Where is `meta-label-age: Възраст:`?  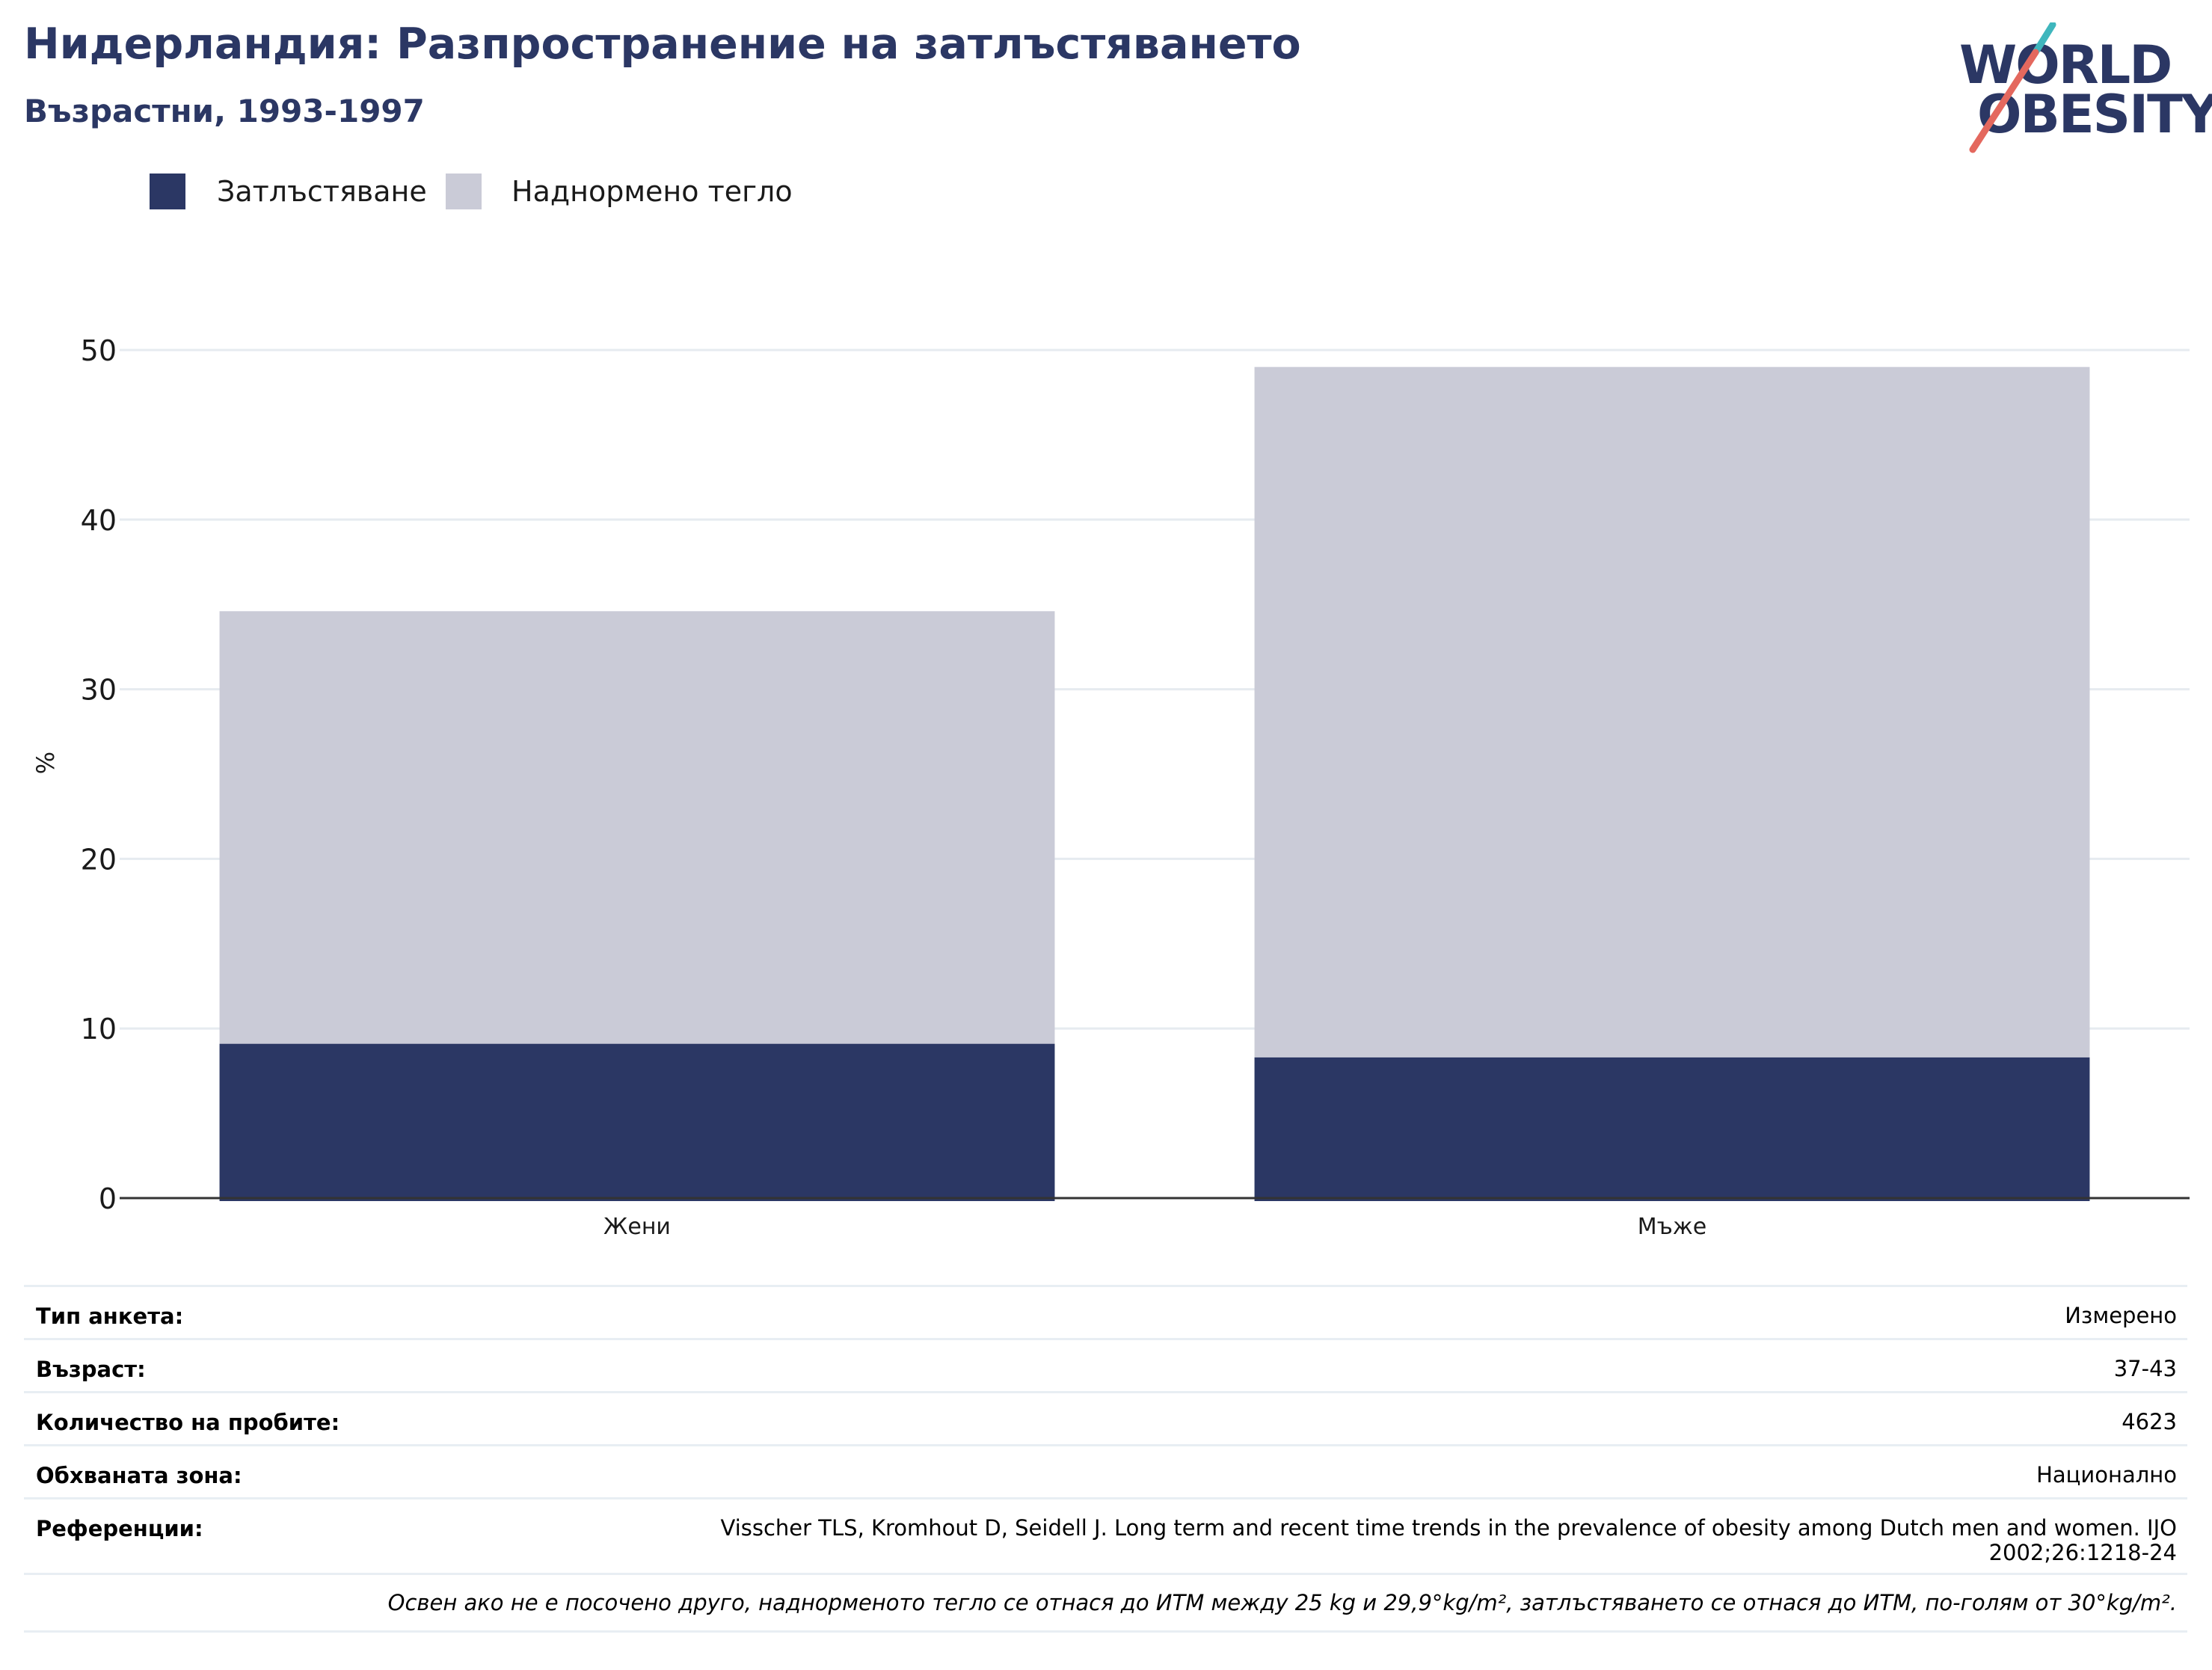
meta-label-age: Възраст: is located at coordinates (91, 1369).